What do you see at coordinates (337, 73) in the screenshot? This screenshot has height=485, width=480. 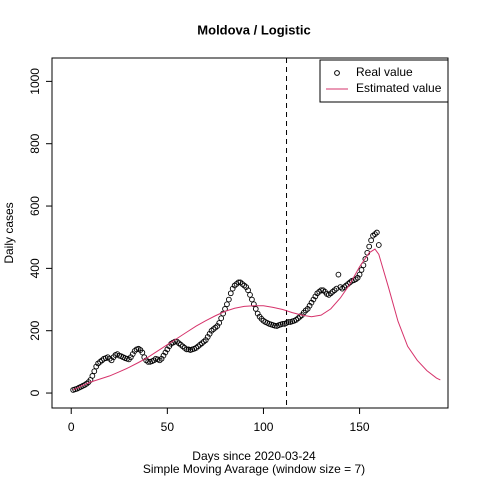 I see `legend-marker` at bounding box center [337, 73].